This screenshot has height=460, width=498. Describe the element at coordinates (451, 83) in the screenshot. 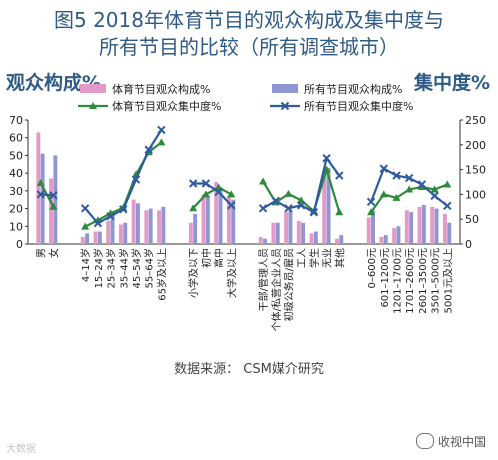

I see `right-axis-title: 集中度%` at that location.